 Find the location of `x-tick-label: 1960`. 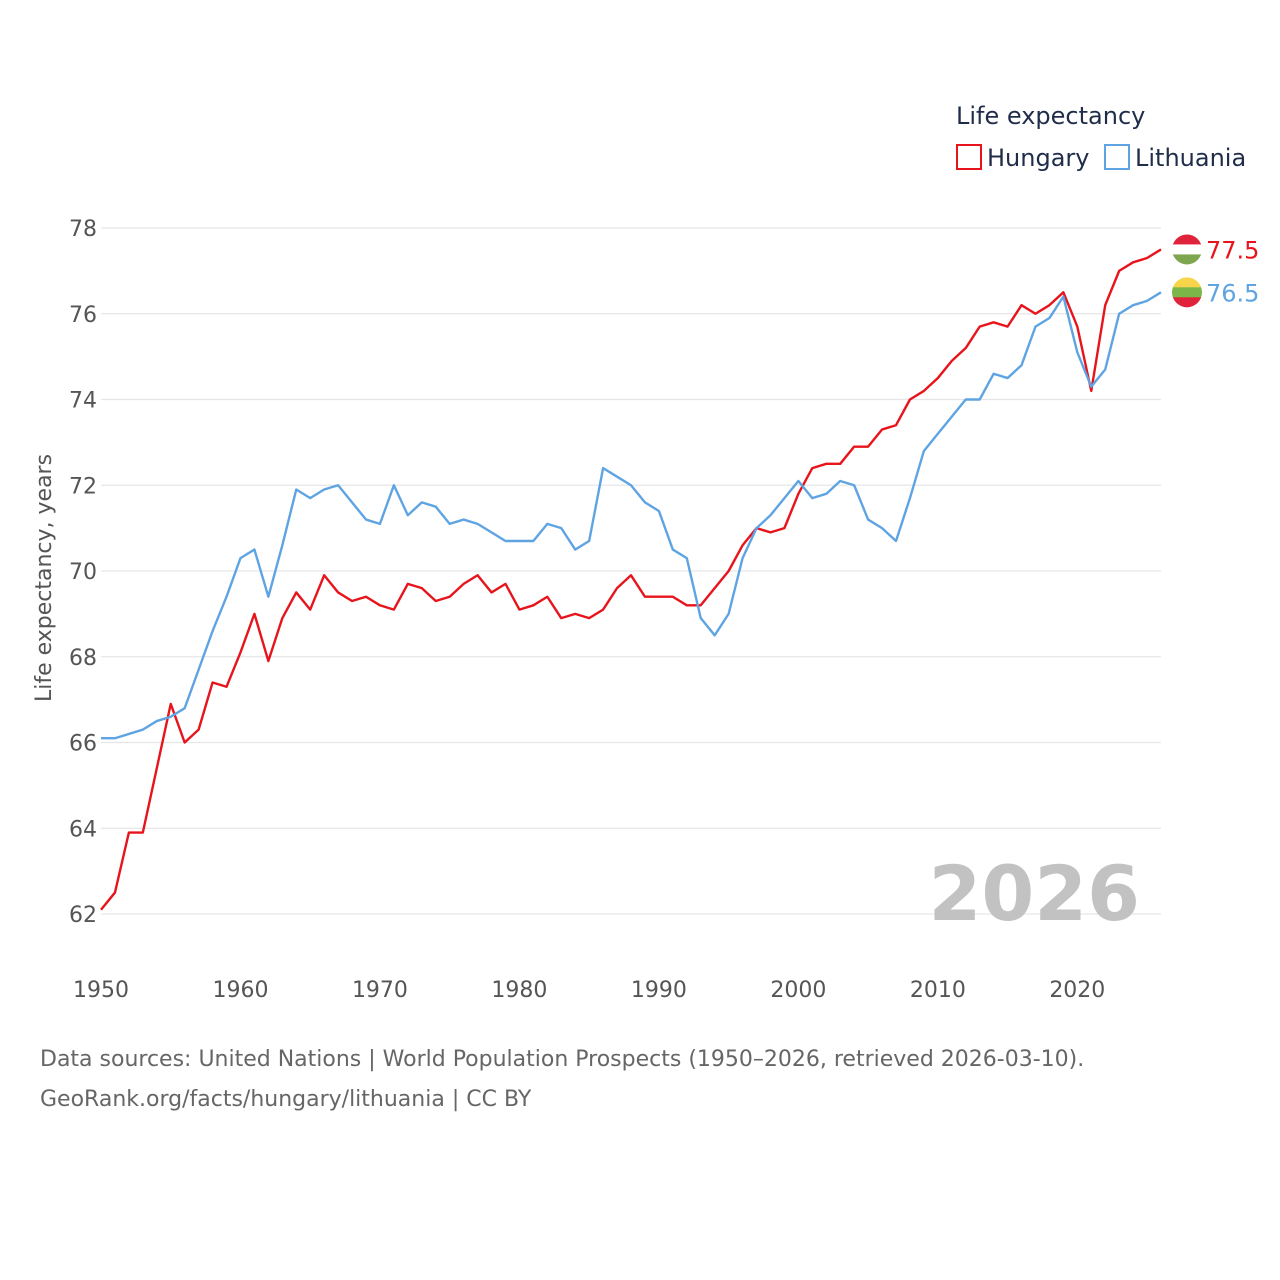

x-tick-label: 1960 is located at coordinates (240, 990).